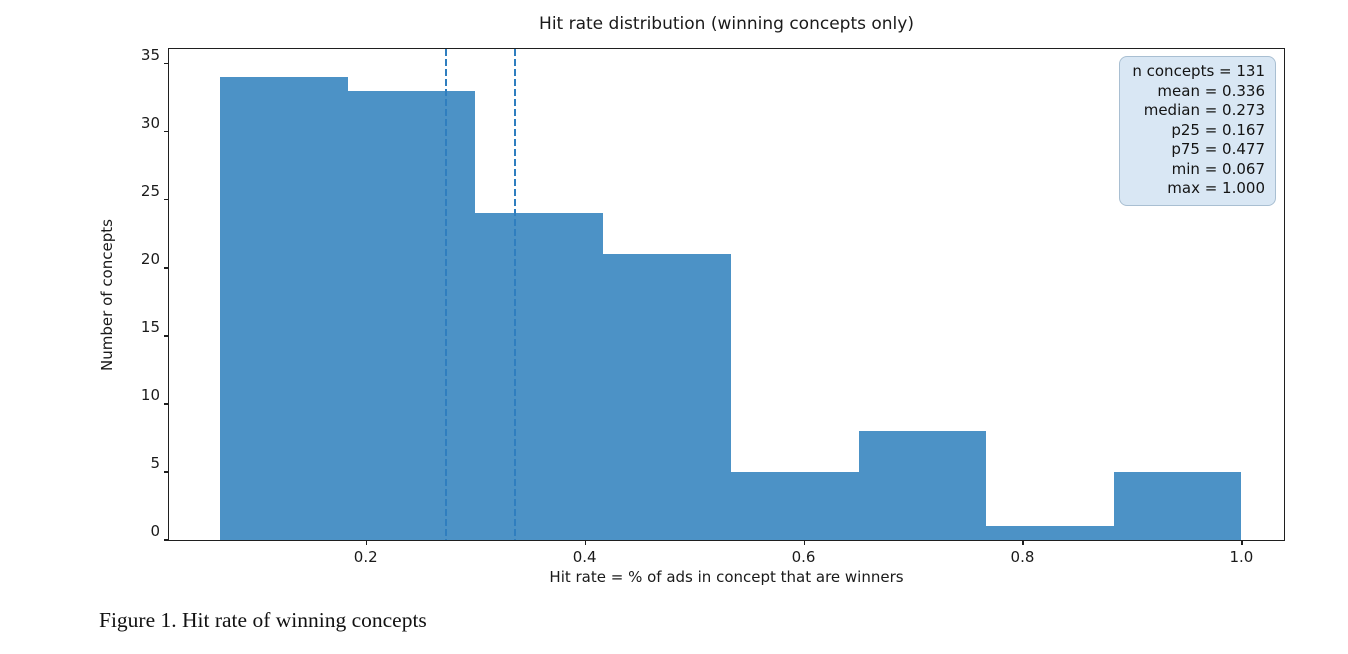 The width and height of the screenshot is (1348, 654). What do you see at coordinates (155, 531) in the screenshot?
I see `y-tick-label: 0` at bounding box center [155, 531].